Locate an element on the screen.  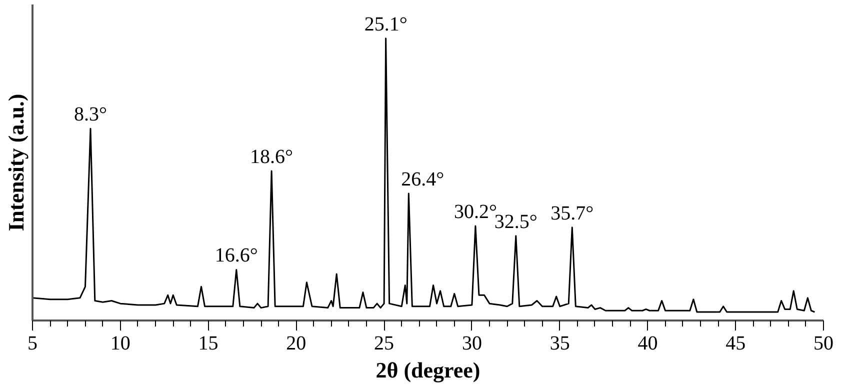
x-tick-label: 5 is located at coordinates (33, 343).